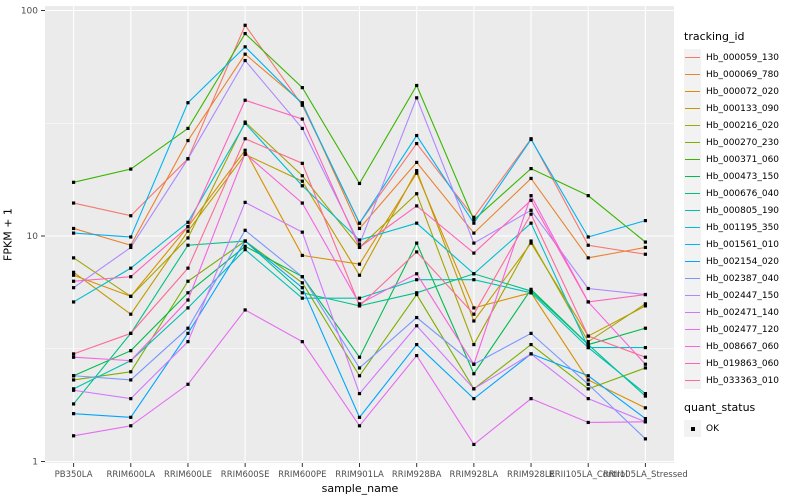  I want to click on legend-item-label: Hb_002471_140, so click(743, 312).